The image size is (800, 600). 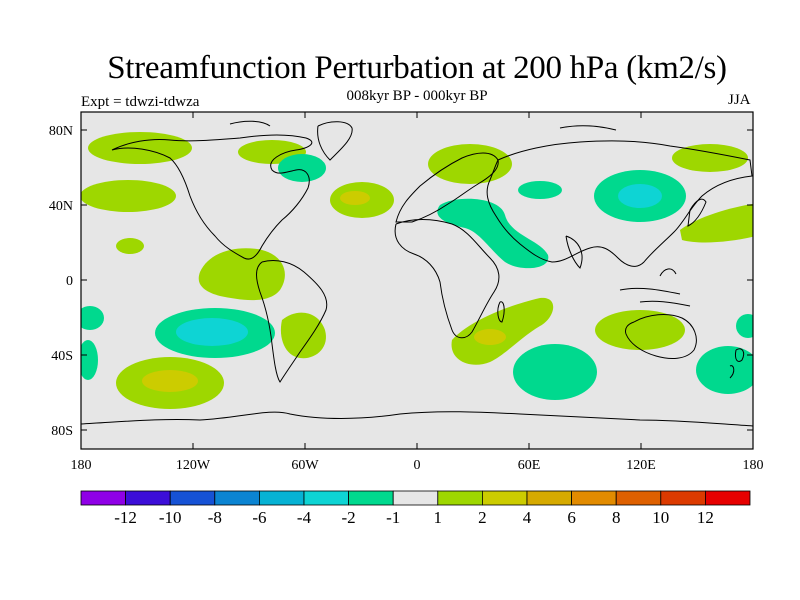 What do you see at coordinates (193, 465) in the screenshot?
I see `x-tick-label: 120W` at bounding box center [193, 465].